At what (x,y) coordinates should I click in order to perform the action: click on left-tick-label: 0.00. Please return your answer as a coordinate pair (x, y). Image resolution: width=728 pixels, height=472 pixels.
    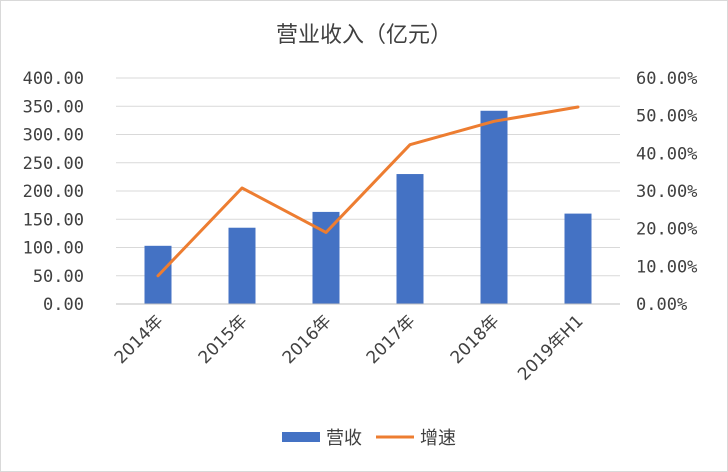
    Looking at the image, I should click on (63, 305).